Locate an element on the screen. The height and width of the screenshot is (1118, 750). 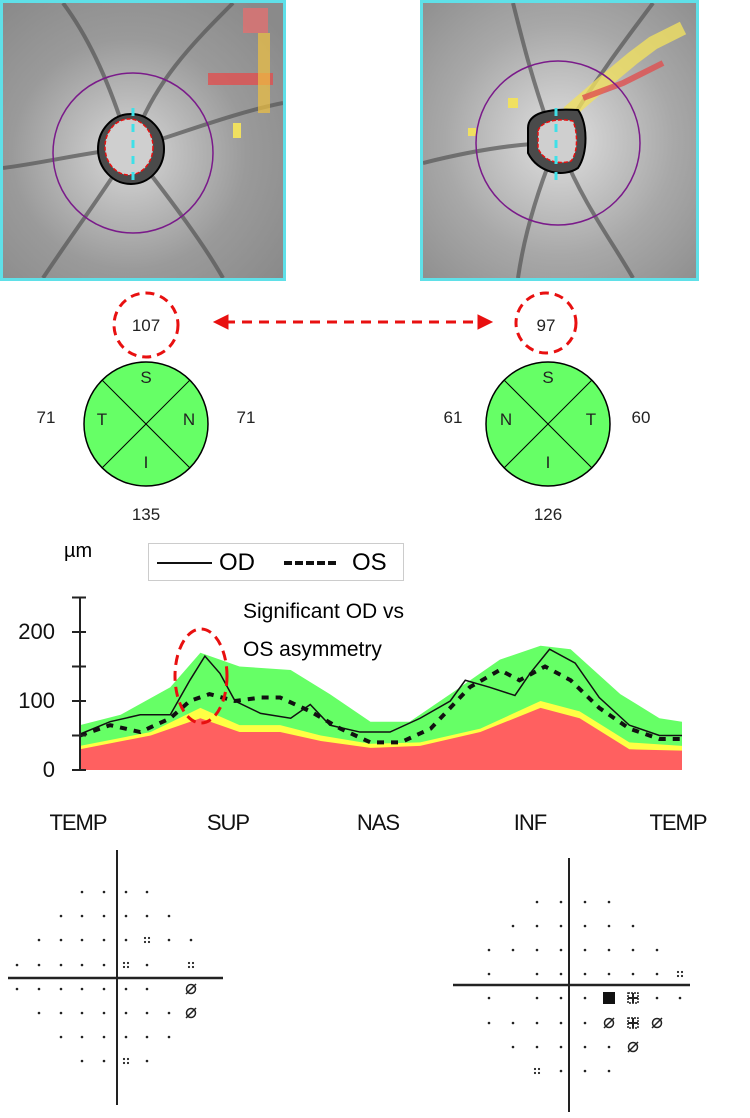
od-label-s: S is located at coordinates (146, 377).